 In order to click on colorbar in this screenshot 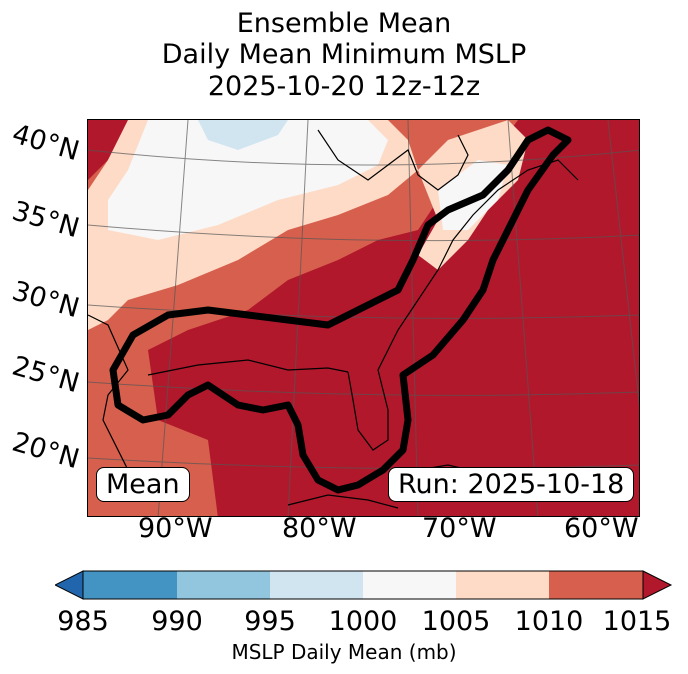, I will do `click(364, 585)`.